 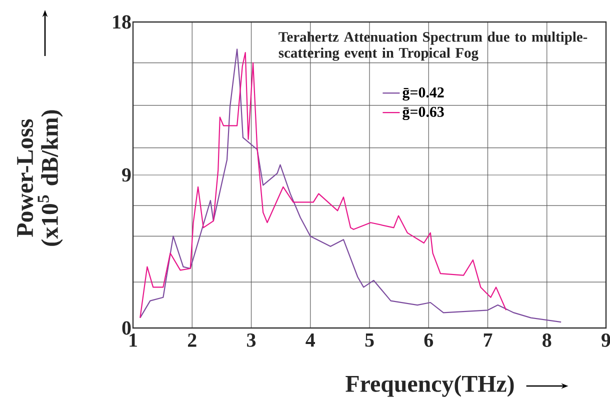 What do you see at coordinates (133, 340) in the screenshot?
I see `x-tick-label: 1` at bounding box center [133, 340].